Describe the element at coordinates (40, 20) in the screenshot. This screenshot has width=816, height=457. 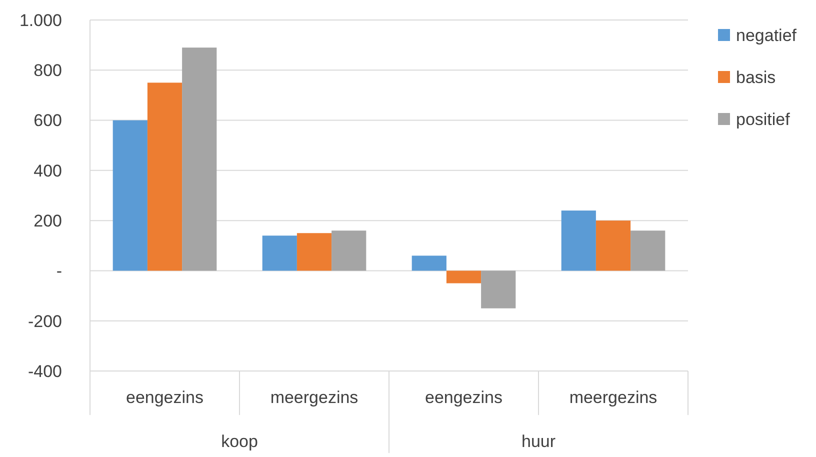
I see `y-tick-label: 1.000` at that location.